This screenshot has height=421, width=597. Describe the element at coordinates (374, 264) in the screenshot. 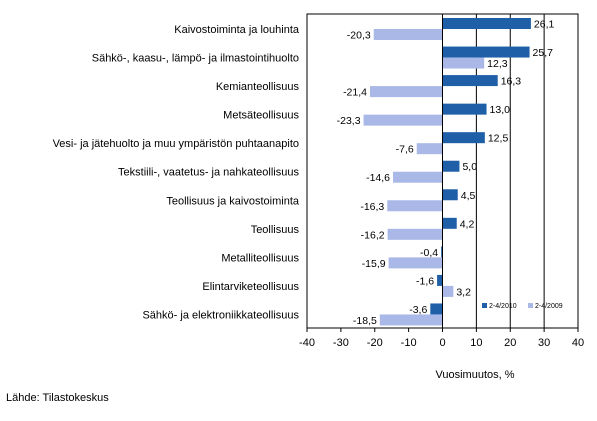

I see `data-label-previous-8: -15,9` at that location.